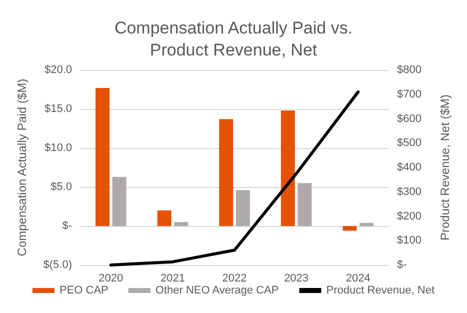 The width and height of the screenshot is (467, 313). Describe the element at coordinates (111, 278) in the screenshot. I see `x-tick-label: 2020` at that location.